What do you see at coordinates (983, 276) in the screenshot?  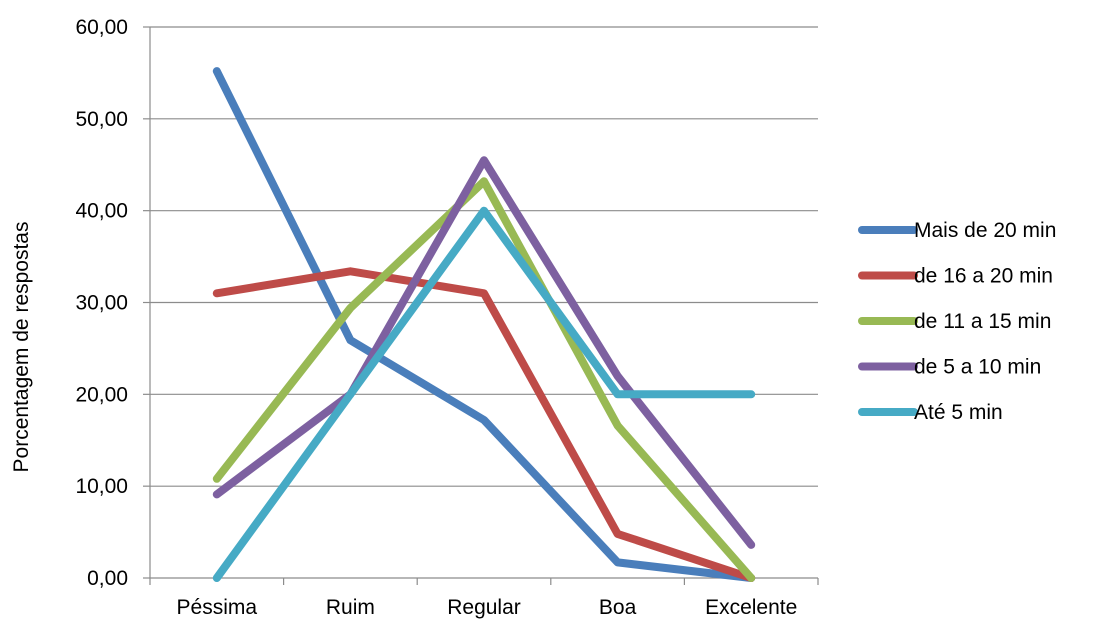 I see `legend-label: de 16 a 20 min` at bounding box center [983, 276].